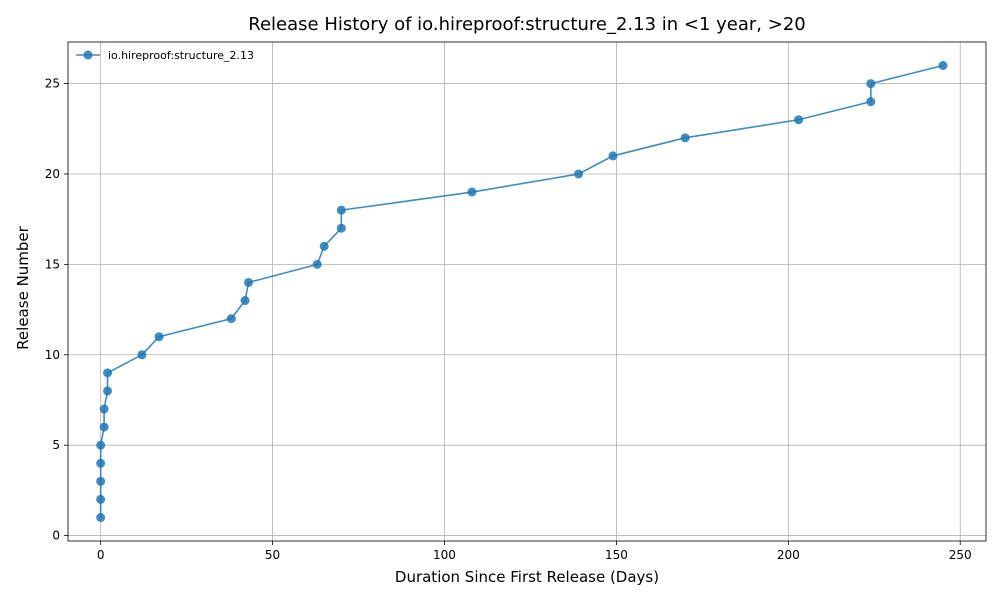  Describe the element at coordinates (88, 55) in the screenshot. I see `legend-marker` at that location.